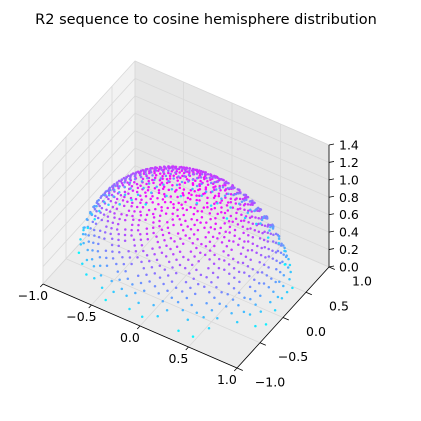  What do you see at coordinates (239, 369) in the screenshot?
I see `y-tick-mark` at bounding box center [239, 369].